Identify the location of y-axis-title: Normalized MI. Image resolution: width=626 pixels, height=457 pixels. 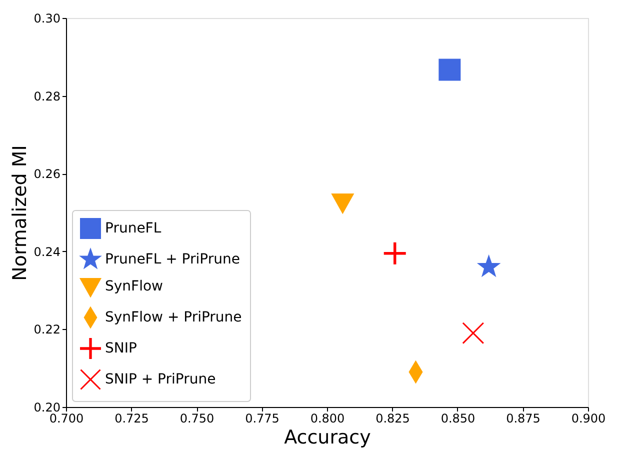
(19, 213).